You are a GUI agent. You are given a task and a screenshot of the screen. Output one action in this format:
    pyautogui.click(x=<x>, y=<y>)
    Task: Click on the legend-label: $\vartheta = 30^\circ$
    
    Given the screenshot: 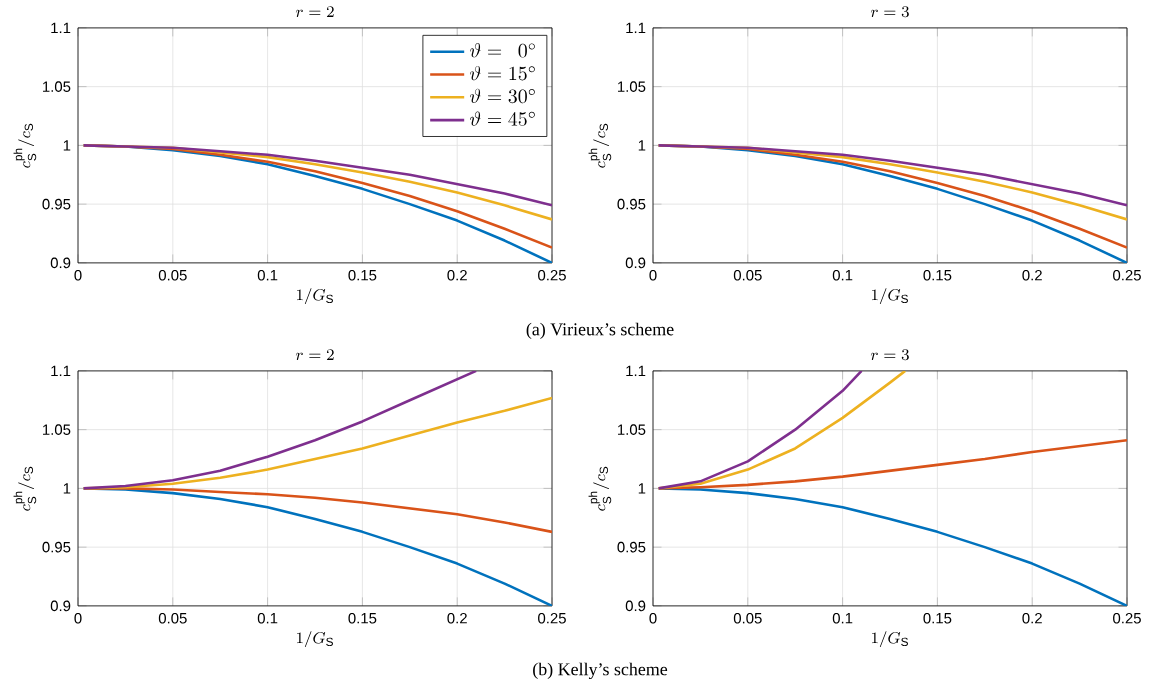 What is the action you would take?
    pyautogui.click(x=502, y=96)
    